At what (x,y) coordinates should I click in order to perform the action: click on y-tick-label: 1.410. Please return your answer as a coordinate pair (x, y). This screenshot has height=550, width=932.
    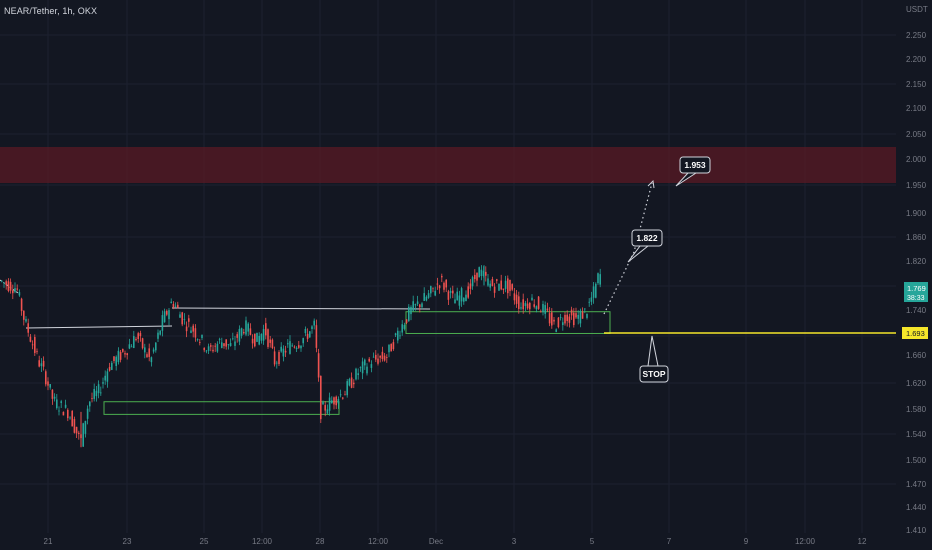
    Looking at the image, I should click on (916, 530).